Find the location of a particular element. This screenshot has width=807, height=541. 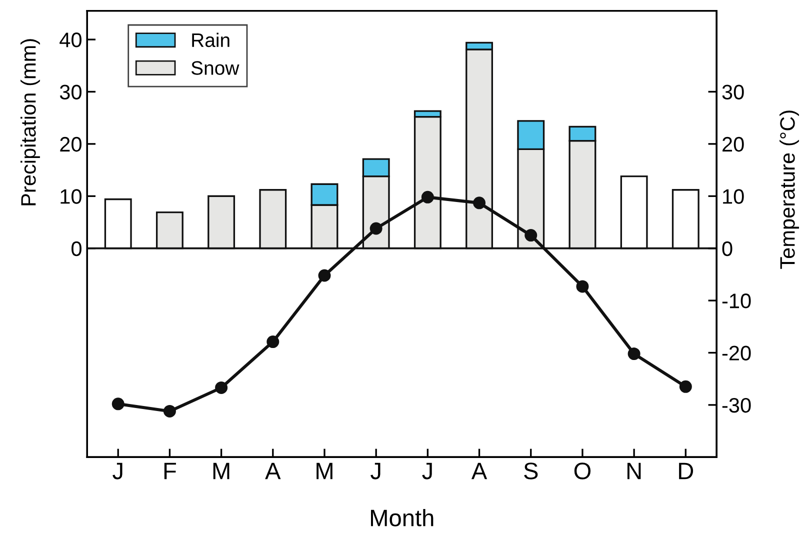

y-tick-label: 10 is located at coordinates (71, 196).